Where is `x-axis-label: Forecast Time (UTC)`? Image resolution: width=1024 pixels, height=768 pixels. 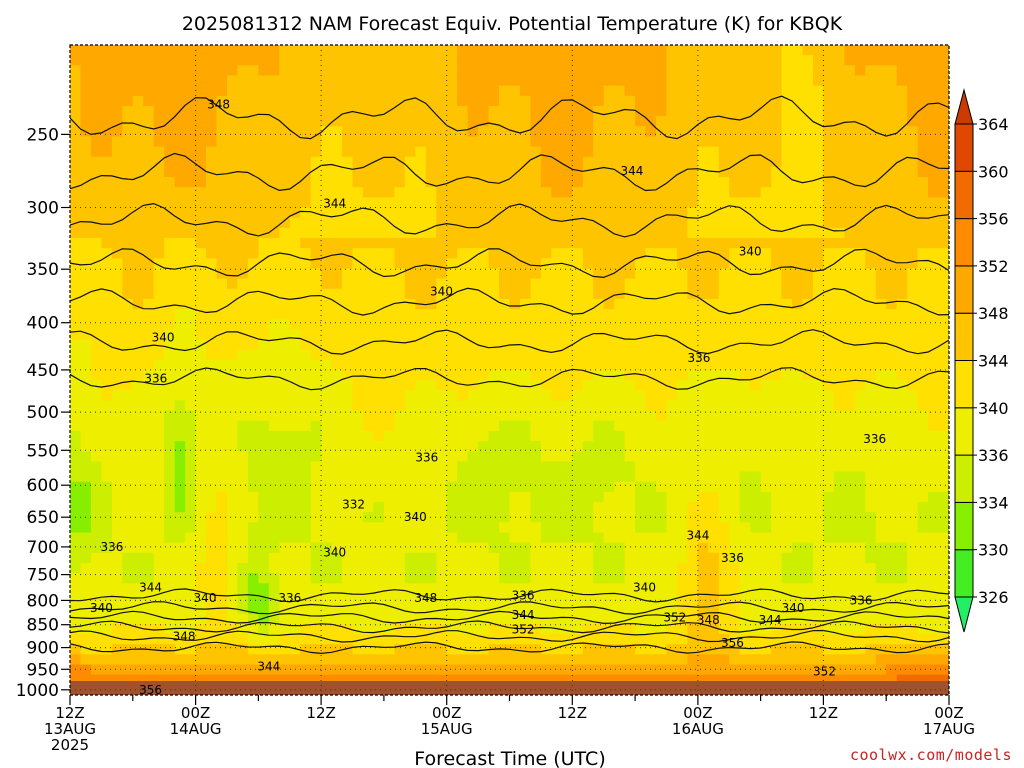 x-axis-label: Forecast Time (UTC) is located at coordinates (509, 758).